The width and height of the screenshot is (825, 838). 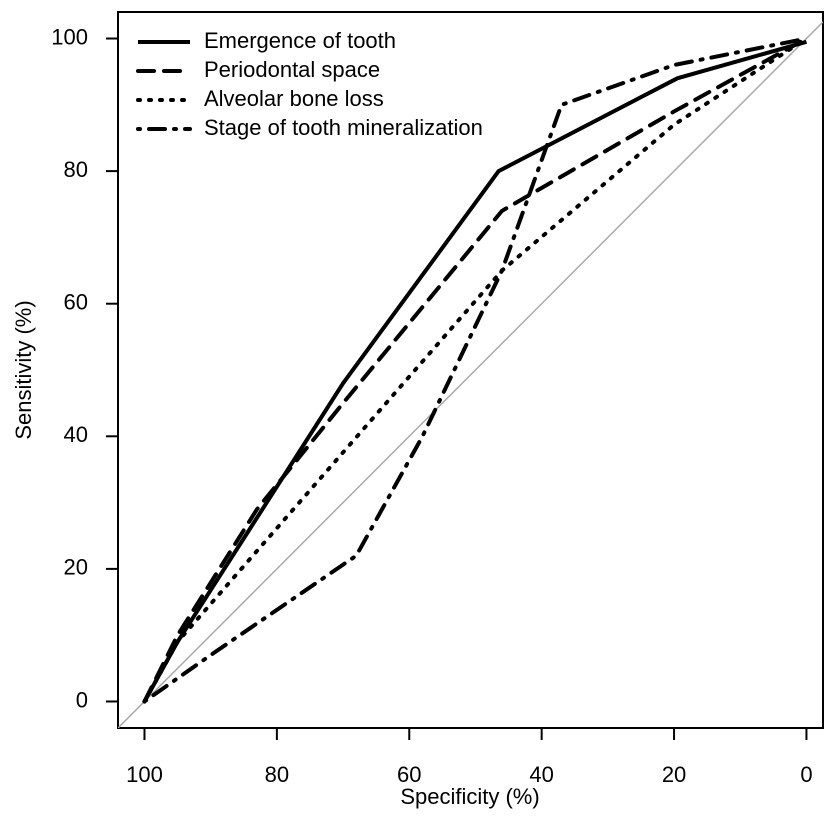 I want to click on y-tick-label: 100, so click(x=69, y=36).